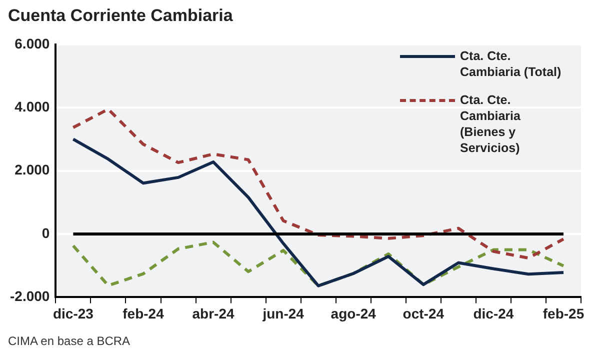 The height and width of the screenshot is (354, 591). What do you see at coordinates (423, 313) in the screenshot?
I see `x-tick-label: oct-24` at bounding box center [423, 313].